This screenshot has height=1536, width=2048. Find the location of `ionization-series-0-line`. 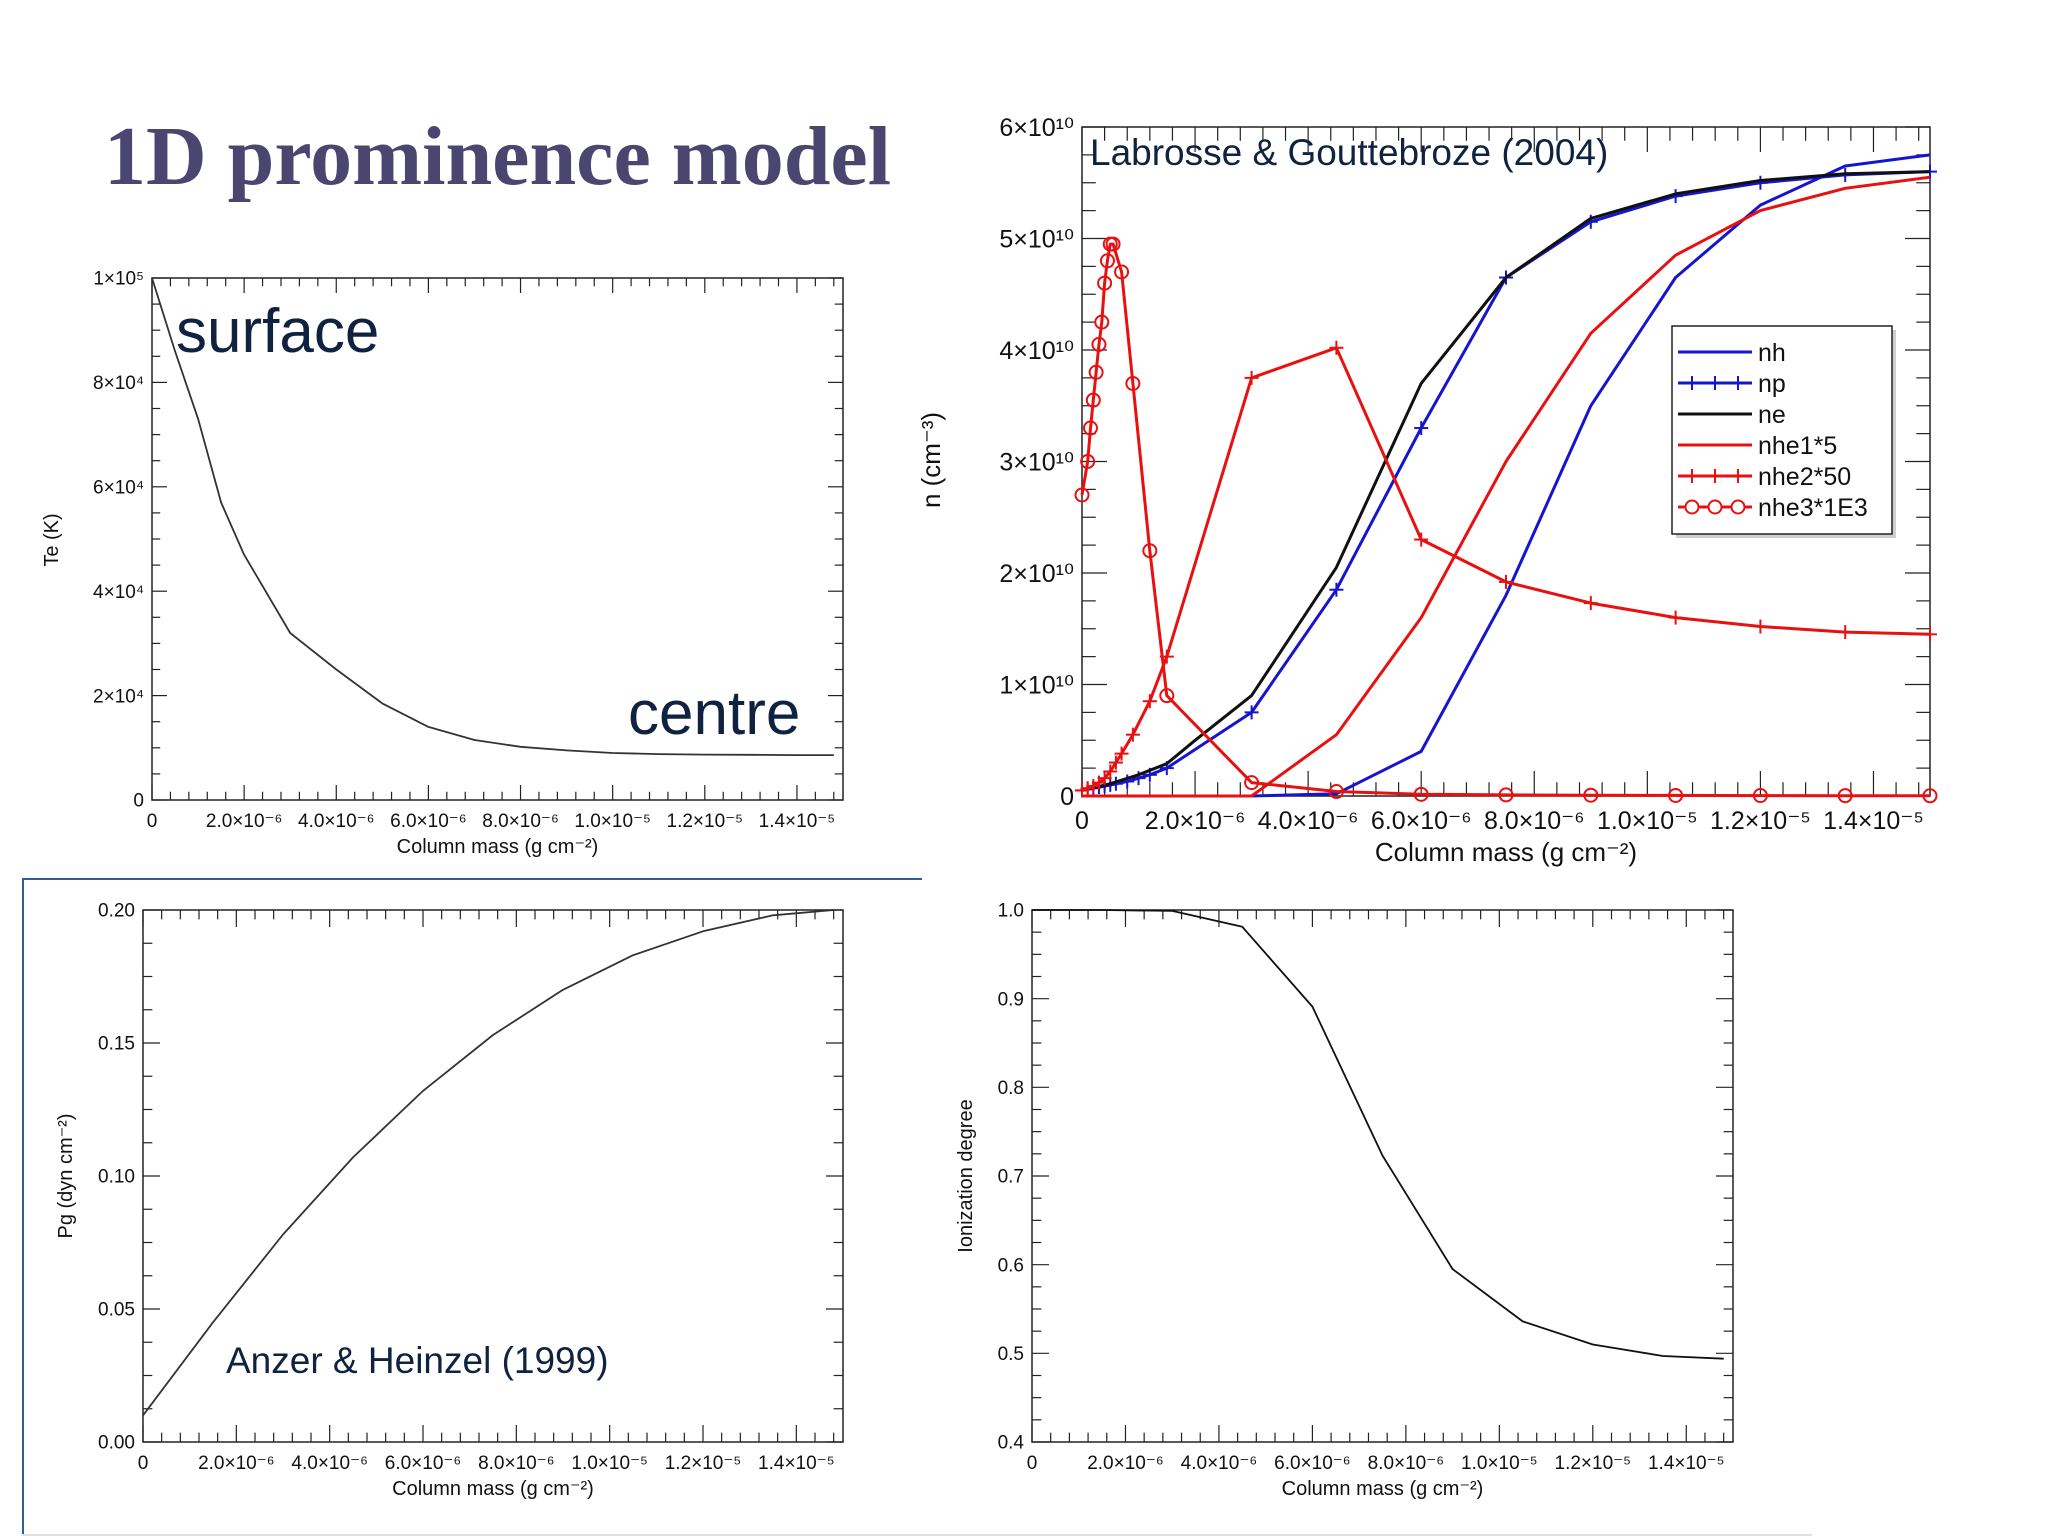

ionization-series-0-line is located at coordinates (1378, 1134).